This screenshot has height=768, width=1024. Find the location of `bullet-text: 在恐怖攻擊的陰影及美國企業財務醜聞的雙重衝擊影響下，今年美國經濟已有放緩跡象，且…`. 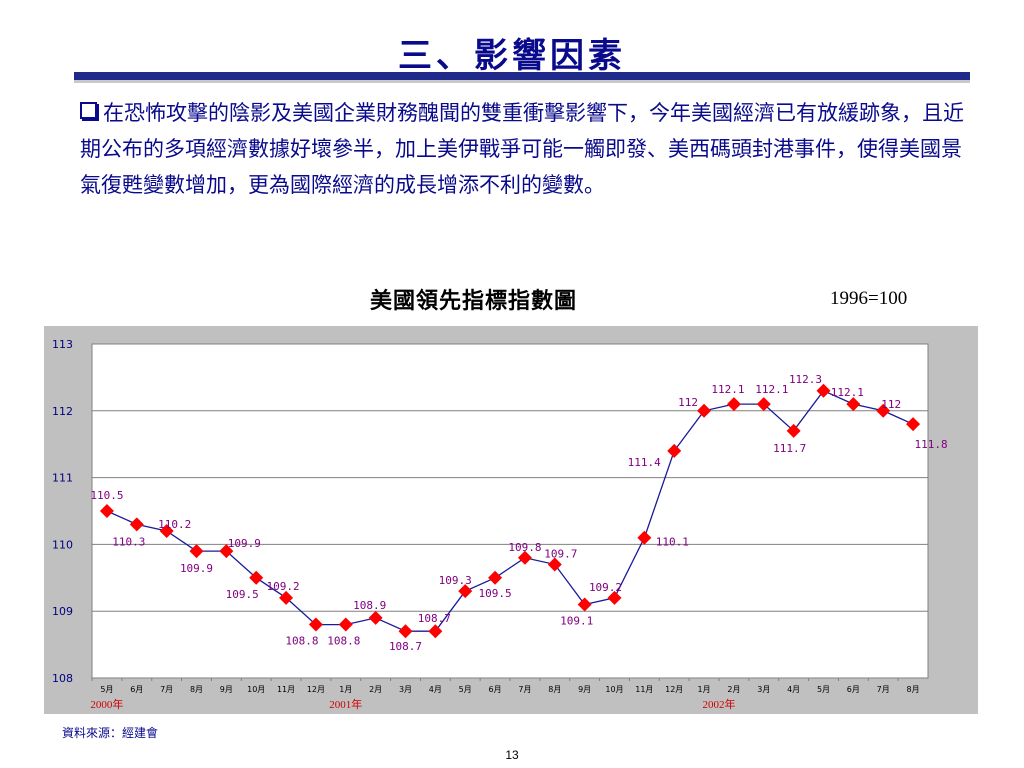

bullet-text: 在恐怖攻擊的陰影及美國企業財務醜聞的雙重衝擊影響下，今年美國經濟已有放緩跡象，且… is located at coordinates (522, 149).